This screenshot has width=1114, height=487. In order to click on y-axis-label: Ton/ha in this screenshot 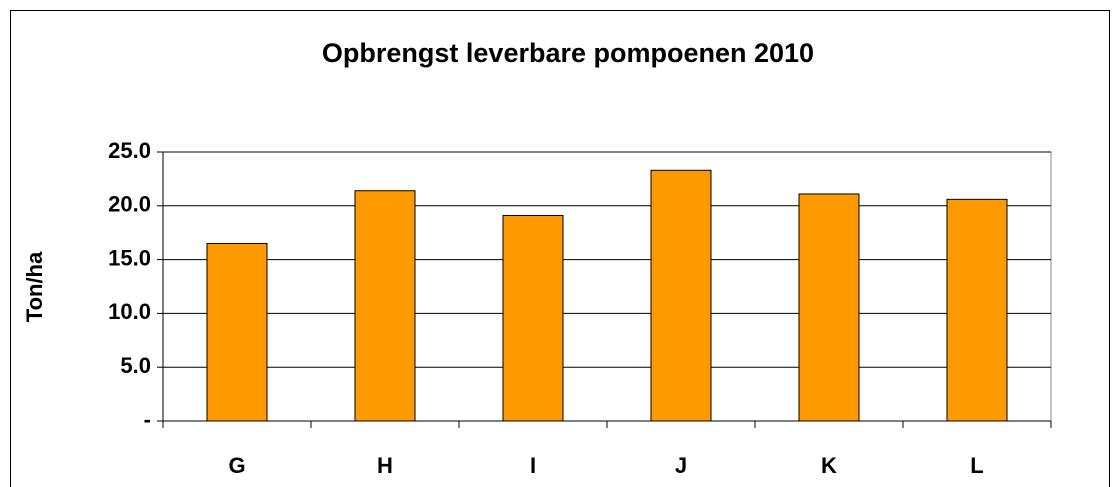, I will do `click(34, 286)`.